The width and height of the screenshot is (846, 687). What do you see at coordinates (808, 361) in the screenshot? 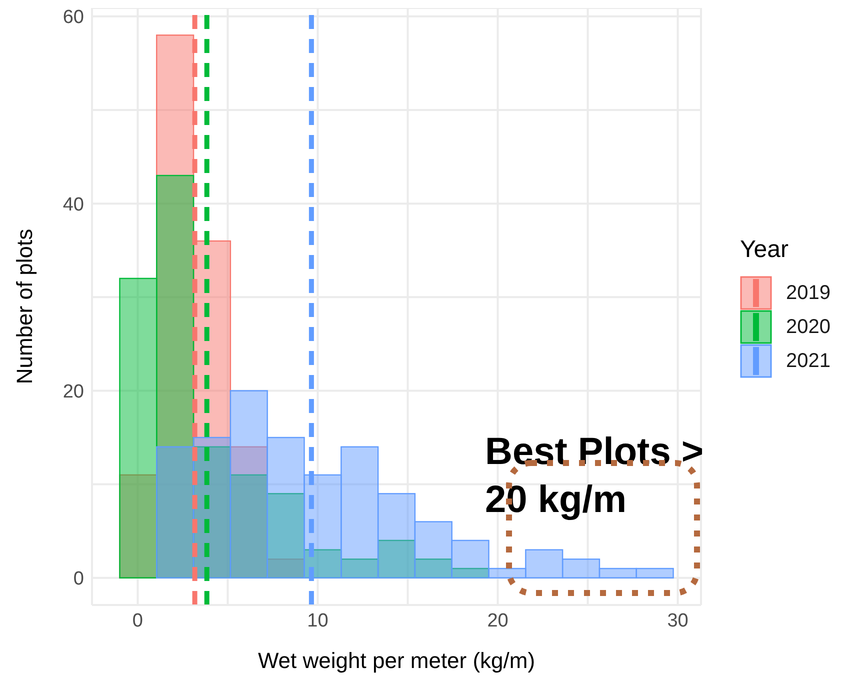
I see `legend-label: 2021` at bounding box center [808, 361].